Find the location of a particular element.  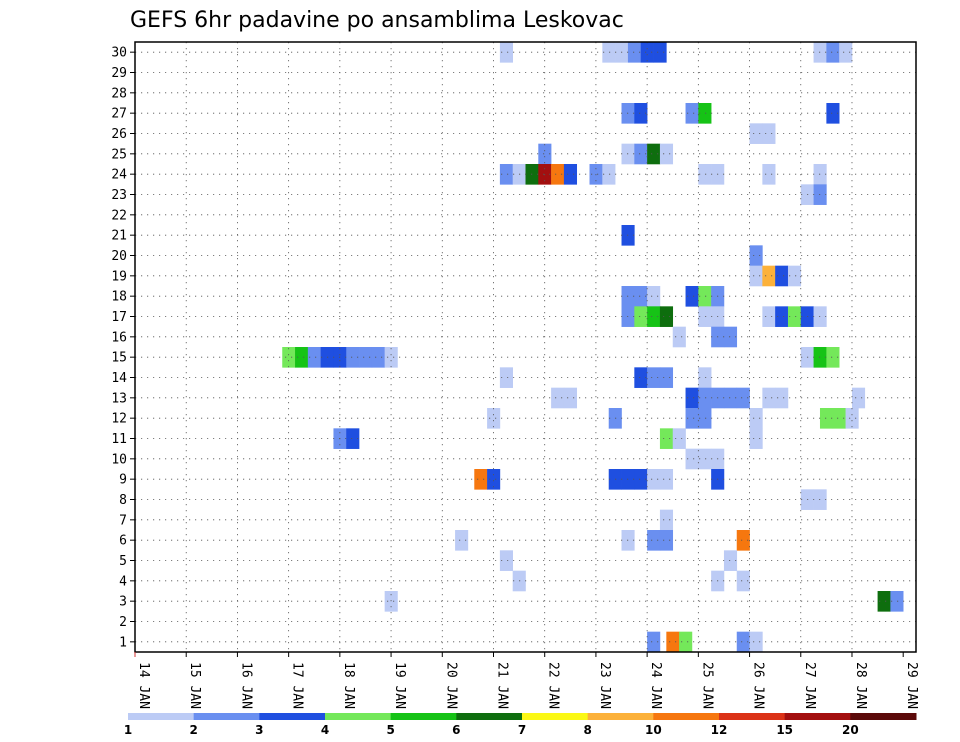

x-tick-label-1: 15 JAN is located at coordinates (194, 685).